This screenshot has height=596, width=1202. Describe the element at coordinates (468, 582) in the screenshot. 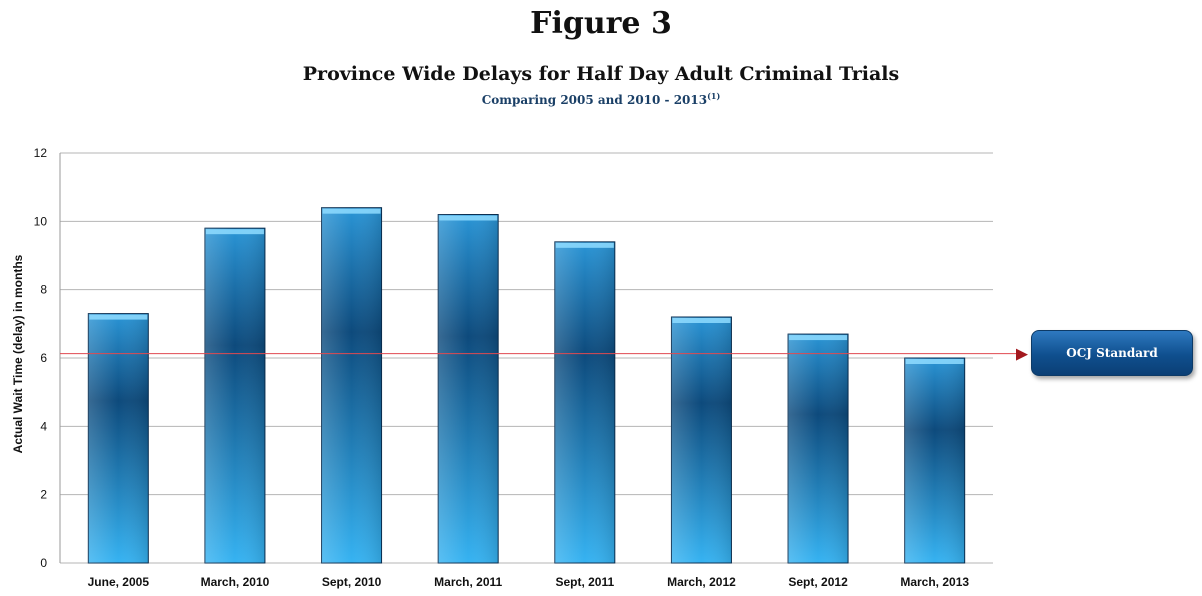

I see `x-tick-label: March, 2011` at that location.